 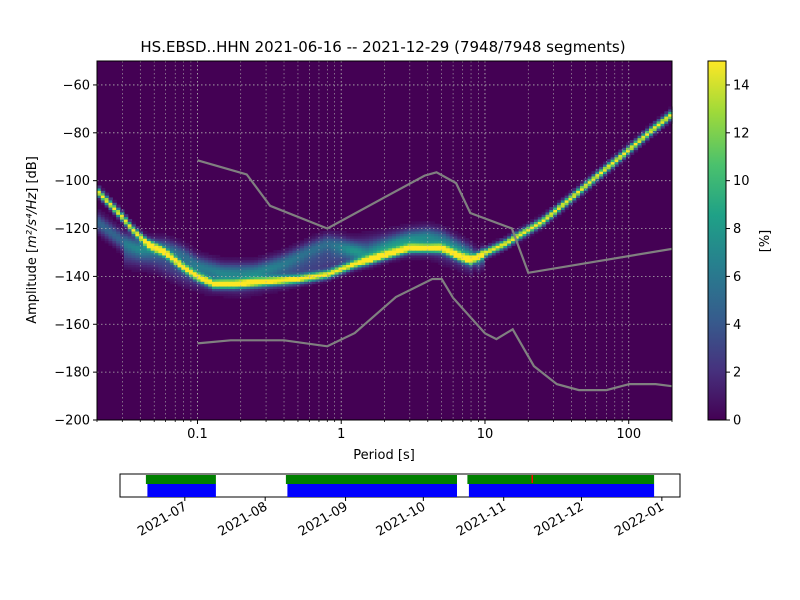 I want to click on x-axis-label: Period [s], so click(x=384, y=455).